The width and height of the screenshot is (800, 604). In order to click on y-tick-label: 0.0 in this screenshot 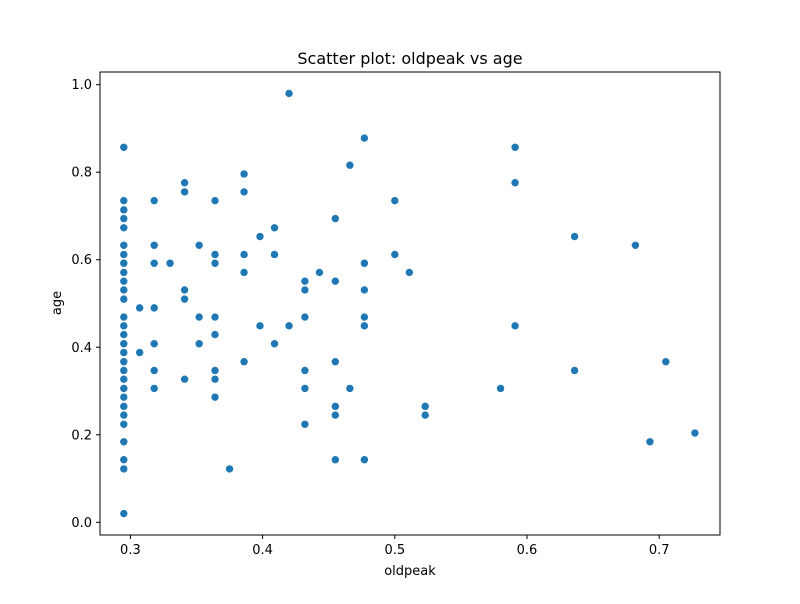, I will do `click(81, 523)`.